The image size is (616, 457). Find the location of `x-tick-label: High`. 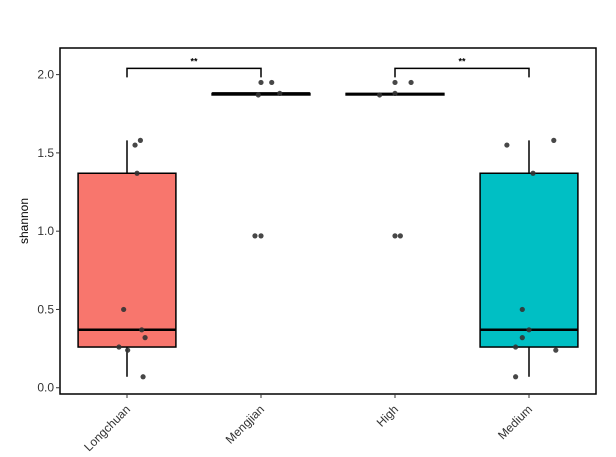

x-tick-label: High is located at coordinates (387, 415).